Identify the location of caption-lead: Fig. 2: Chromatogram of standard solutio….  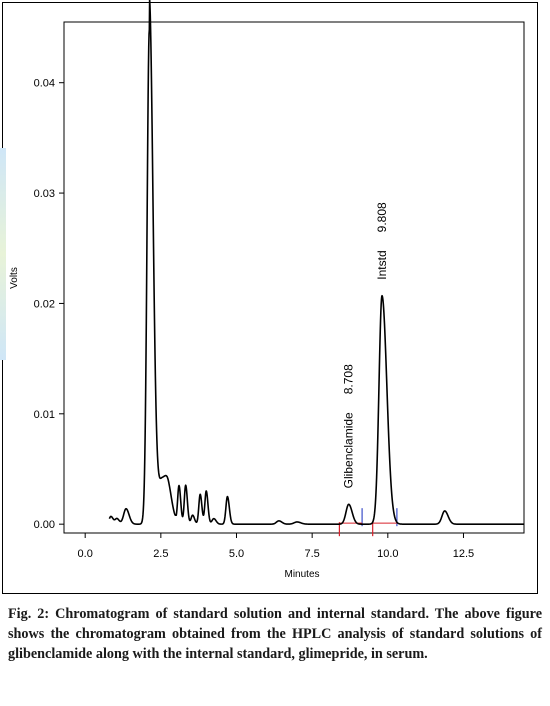
(218, 614).